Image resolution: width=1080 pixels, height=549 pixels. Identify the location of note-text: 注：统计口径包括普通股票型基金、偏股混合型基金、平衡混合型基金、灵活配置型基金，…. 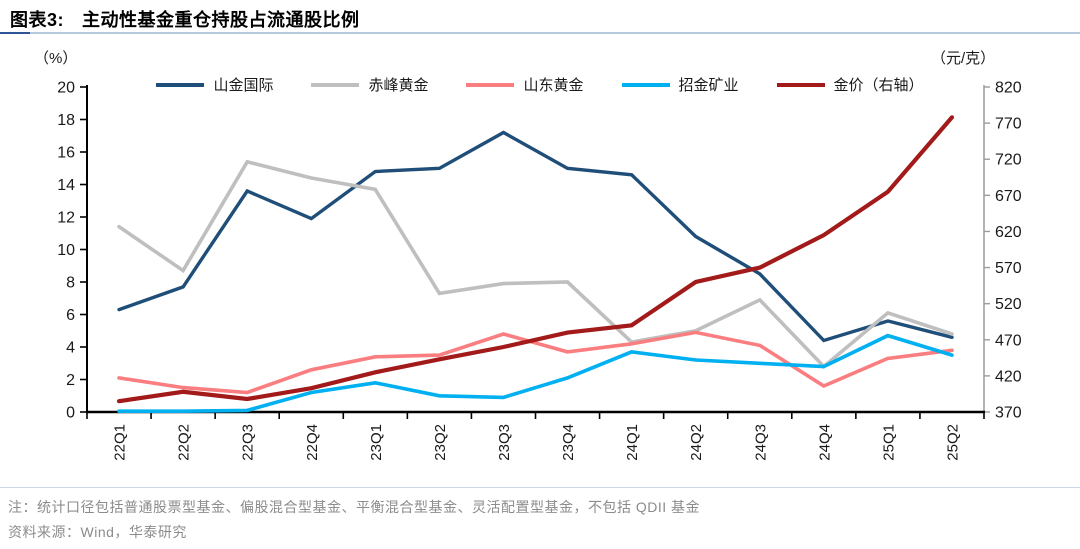
(354, 507).